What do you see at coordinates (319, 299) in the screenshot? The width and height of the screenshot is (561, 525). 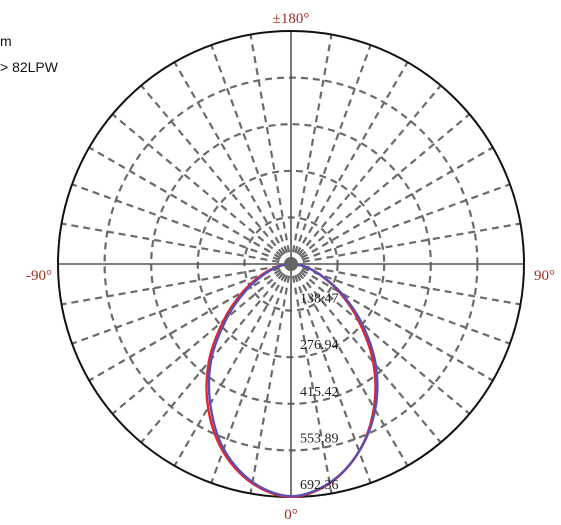 I see `radial-tick-label: 138.47` at bounding box center [319, 299].